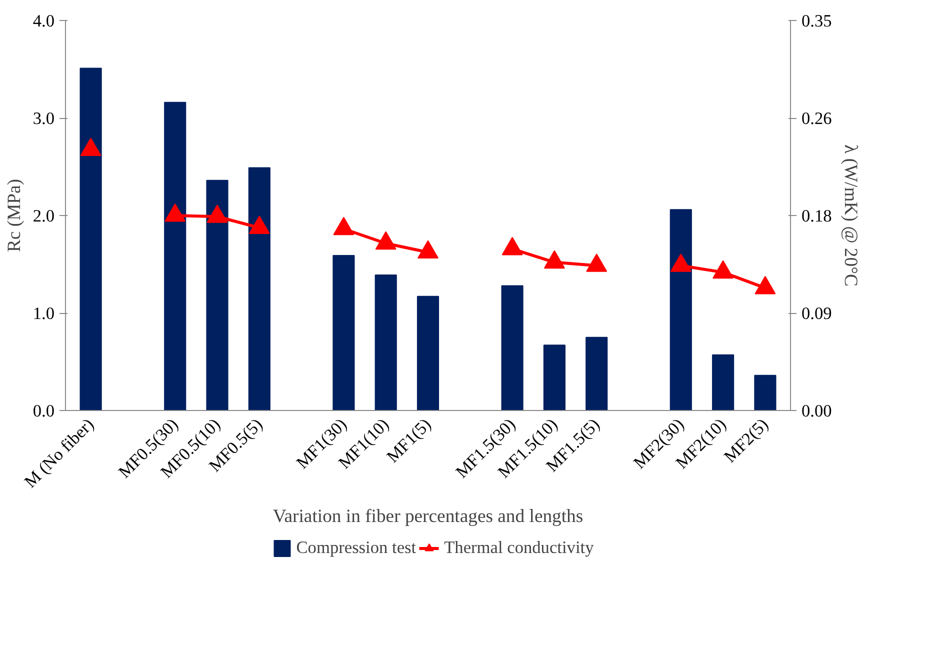 The width and height of the screenshot is (933, 655). What do you see at coordinates (43, 216) in the screenshot?
I see `y-tick-label: 2.0` at bounding box center [43, 216].